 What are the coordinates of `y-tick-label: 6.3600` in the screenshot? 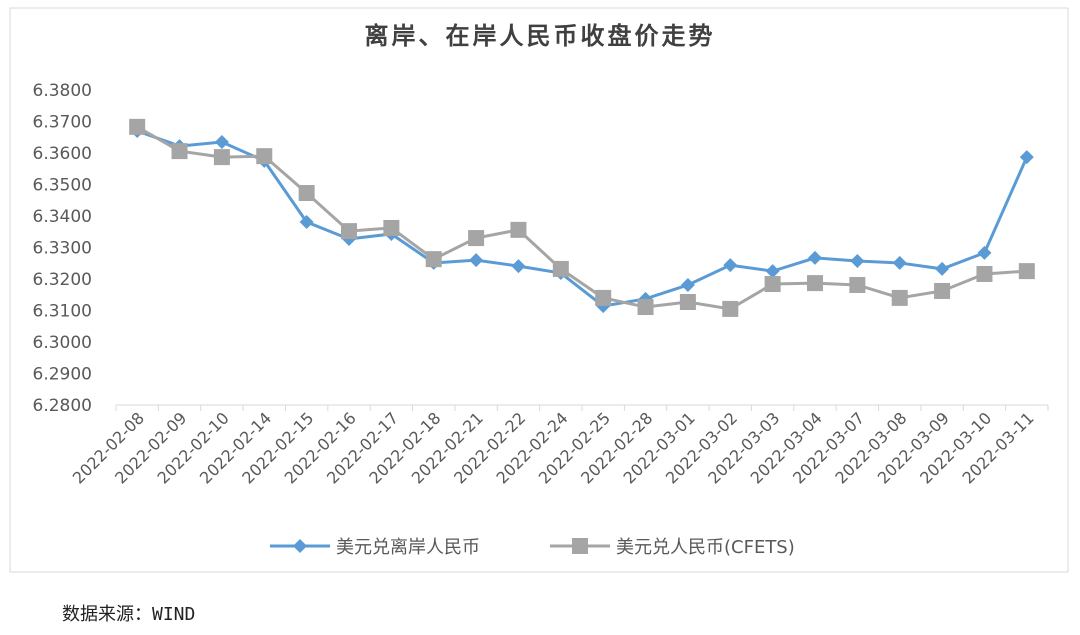 It's located at (62, 154).